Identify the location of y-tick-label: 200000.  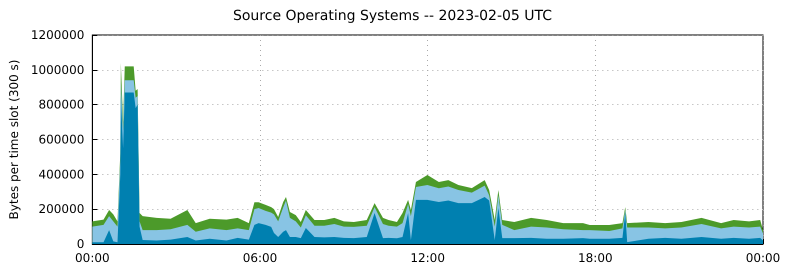
(61, 209).